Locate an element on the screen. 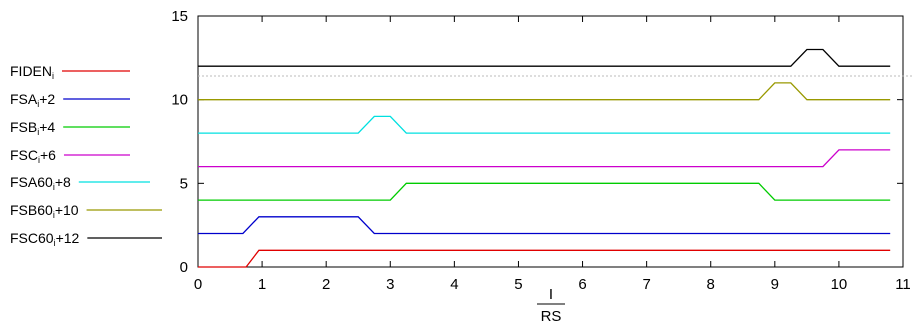  legend-label: FSCi+6 is located at coordinates (33, 156).